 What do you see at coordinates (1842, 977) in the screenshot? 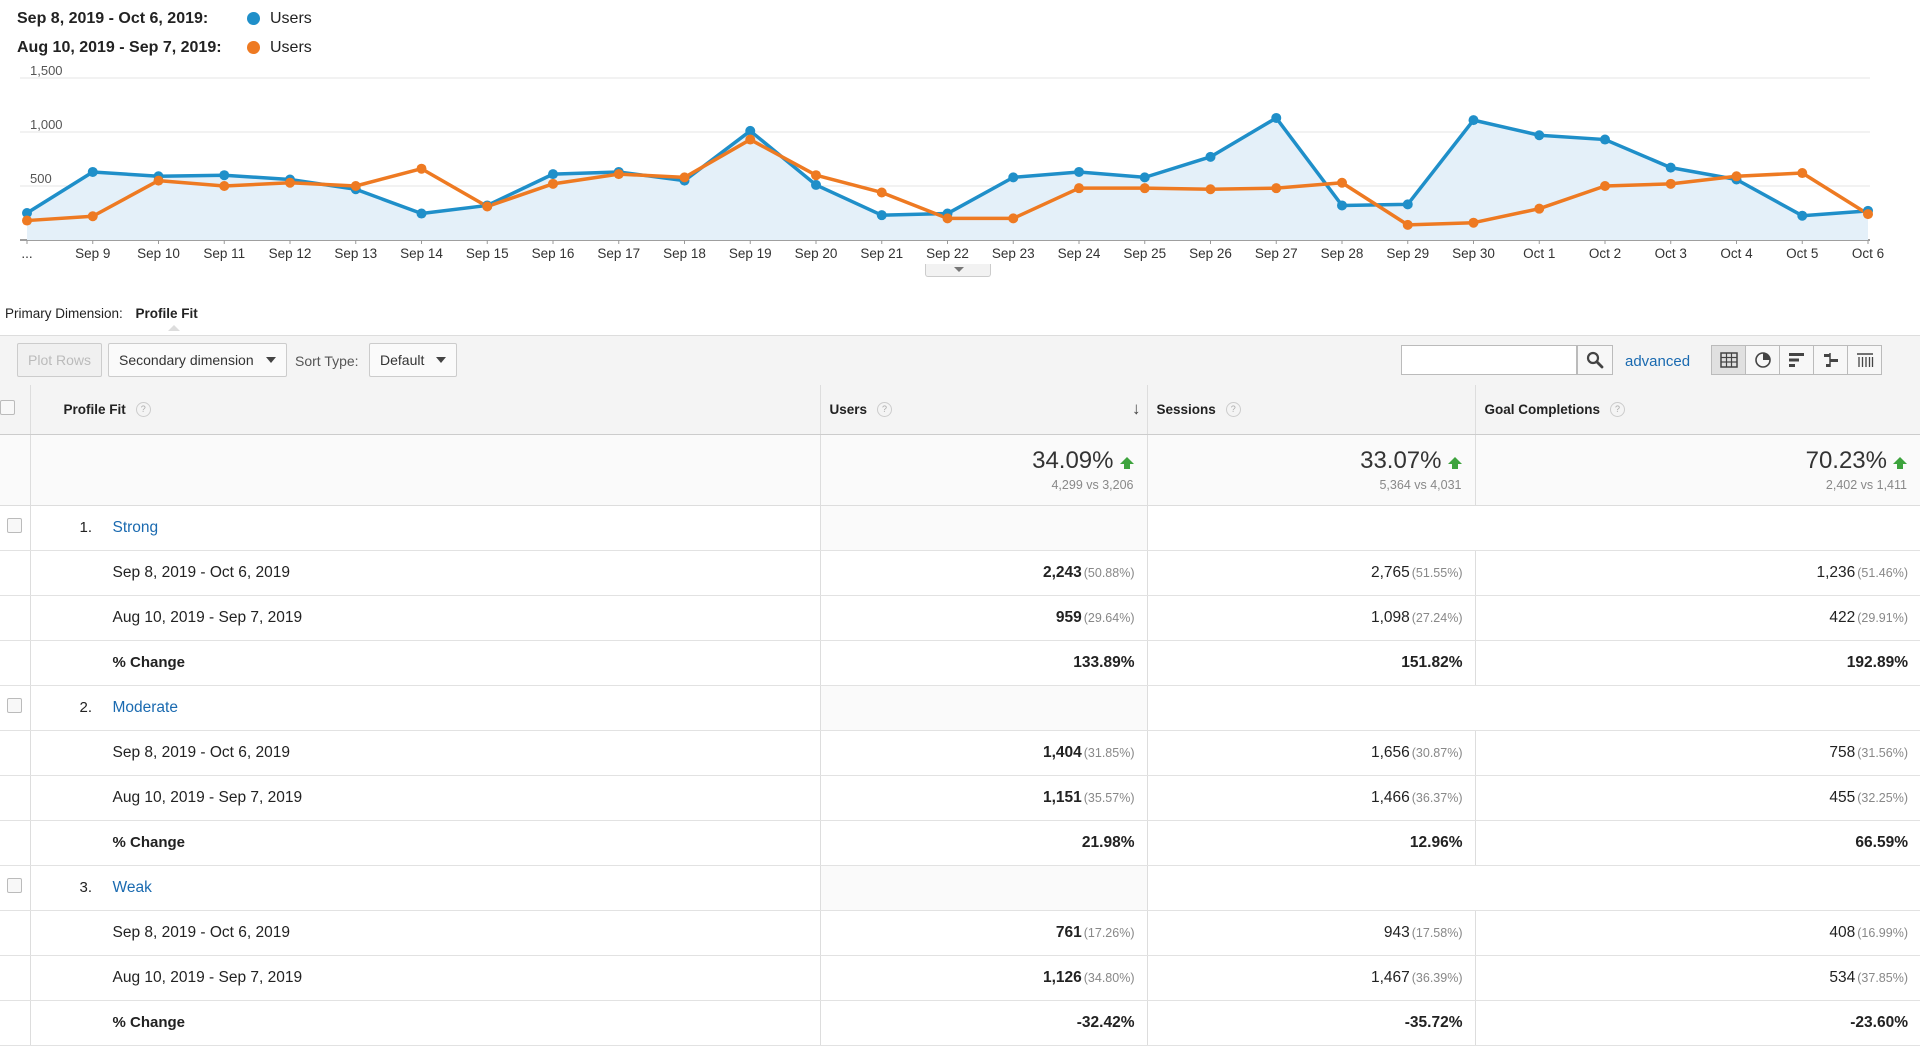
I see `cell-value: 534` at bounding box center [1842, 977].